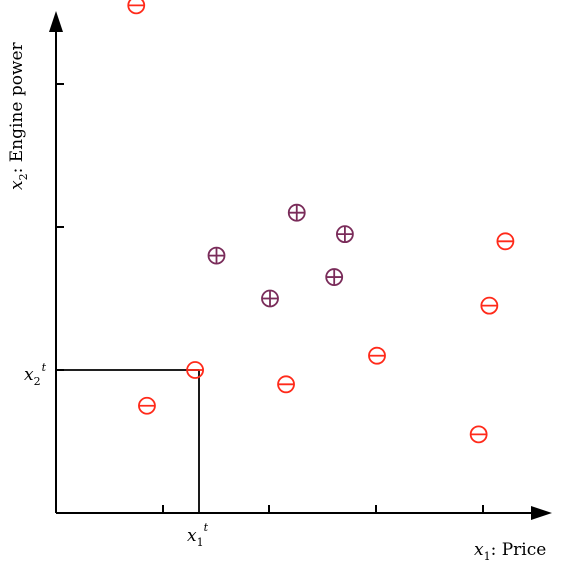 This screenshot has width=562, height=567. What do you see at coordinates (510, 551) in the screenshot?
I see `x-axis-label: x1: Price` at bounding box center [510, 551].